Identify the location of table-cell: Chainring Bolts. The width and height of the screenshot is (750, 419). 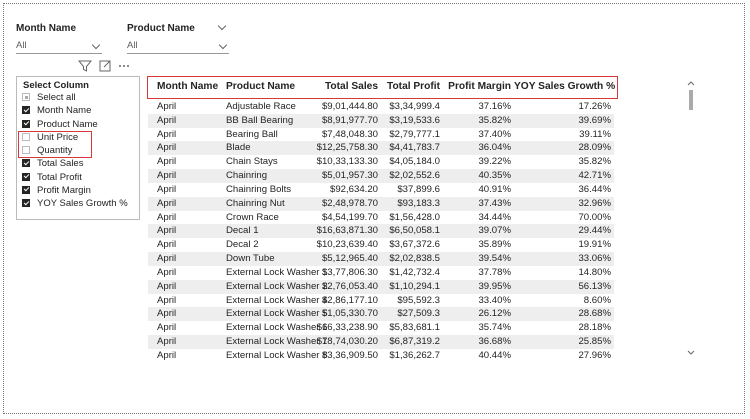
(259, 189).